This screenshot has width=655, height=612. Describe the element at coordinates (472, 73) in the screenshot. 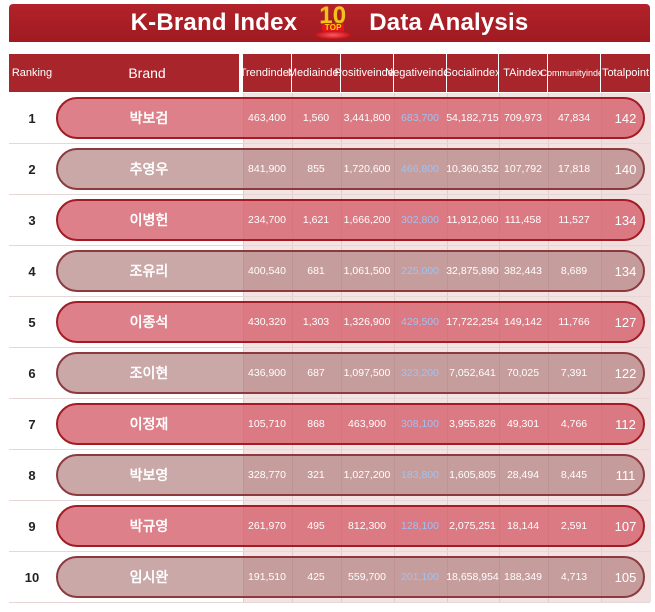

I see `header-social: Social index` at that location.